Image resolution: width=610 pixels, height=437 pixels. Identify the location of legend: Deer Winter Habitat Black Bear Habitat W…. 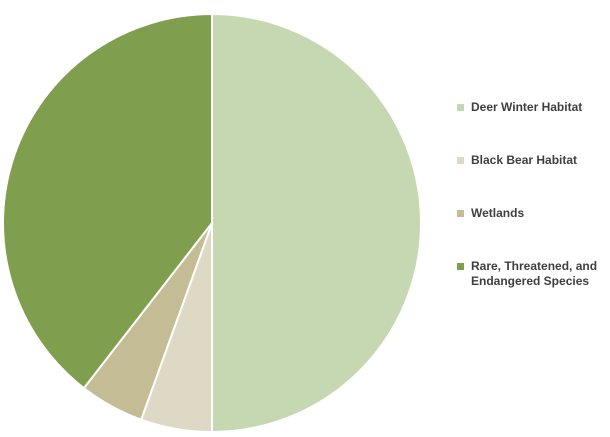
(532, 194).